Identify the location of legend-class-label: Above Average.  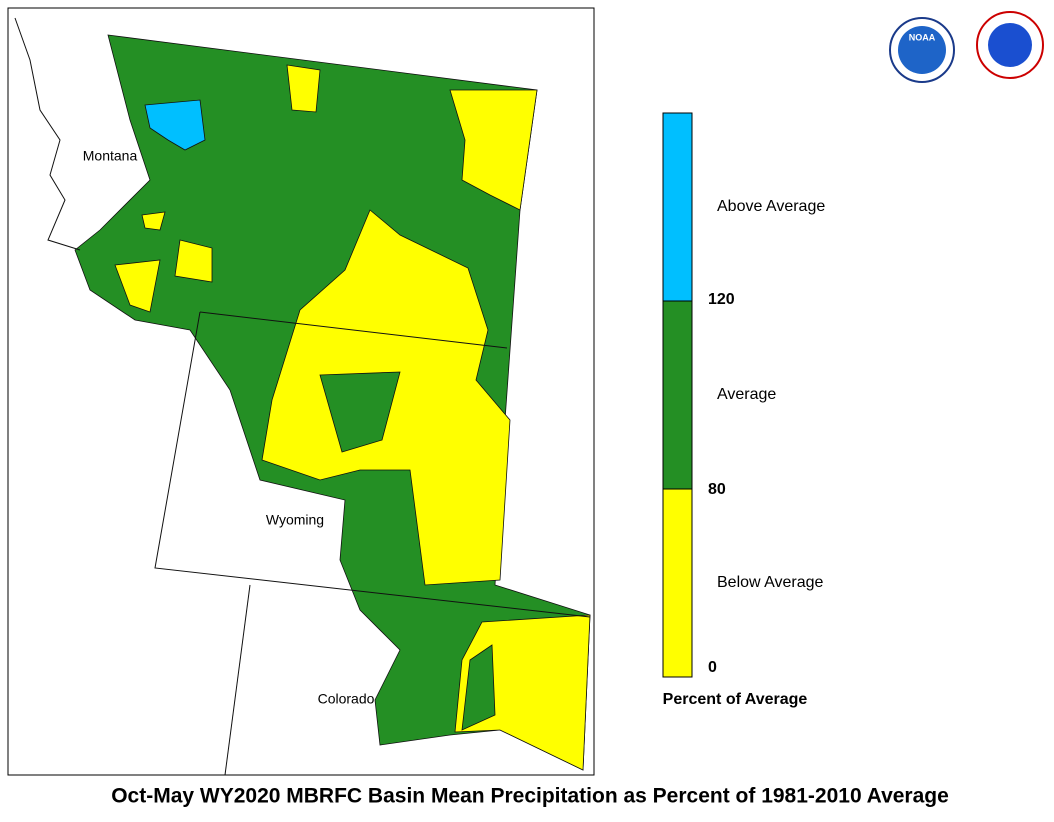
(771, 206).